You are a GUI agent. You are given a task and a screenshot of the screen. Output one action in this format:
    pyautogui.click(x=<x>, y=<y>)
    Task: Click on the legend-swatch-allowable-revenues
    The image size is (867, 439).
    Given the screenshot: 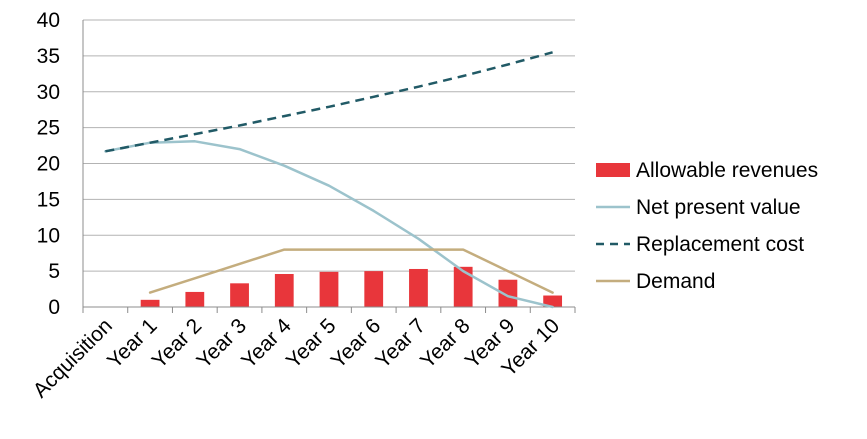 What is the action you would take?
    pyautogui.click(x=613, y=170)
    